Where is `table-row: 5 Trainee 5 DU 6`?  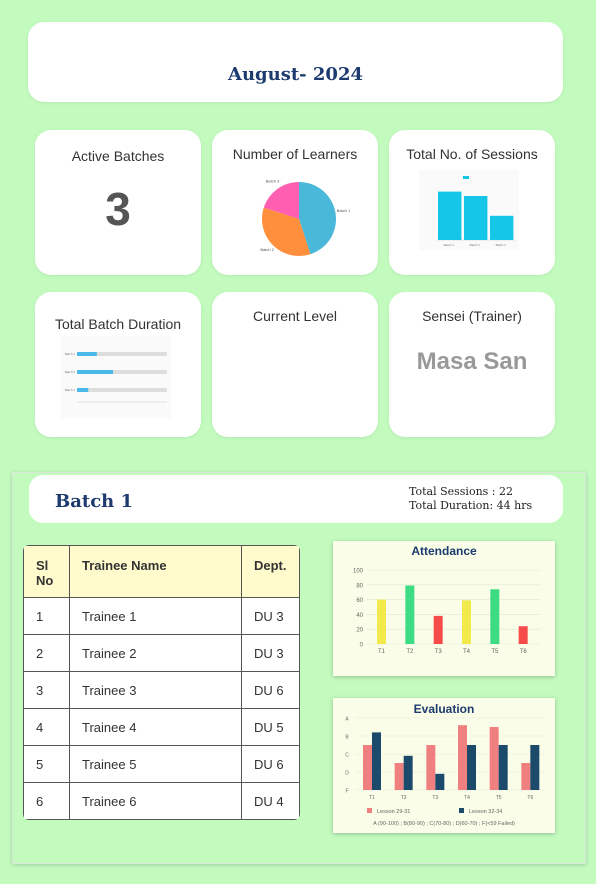 table-row: 5 Trainee 5 DU 6 is located at coordinates (161, 764).